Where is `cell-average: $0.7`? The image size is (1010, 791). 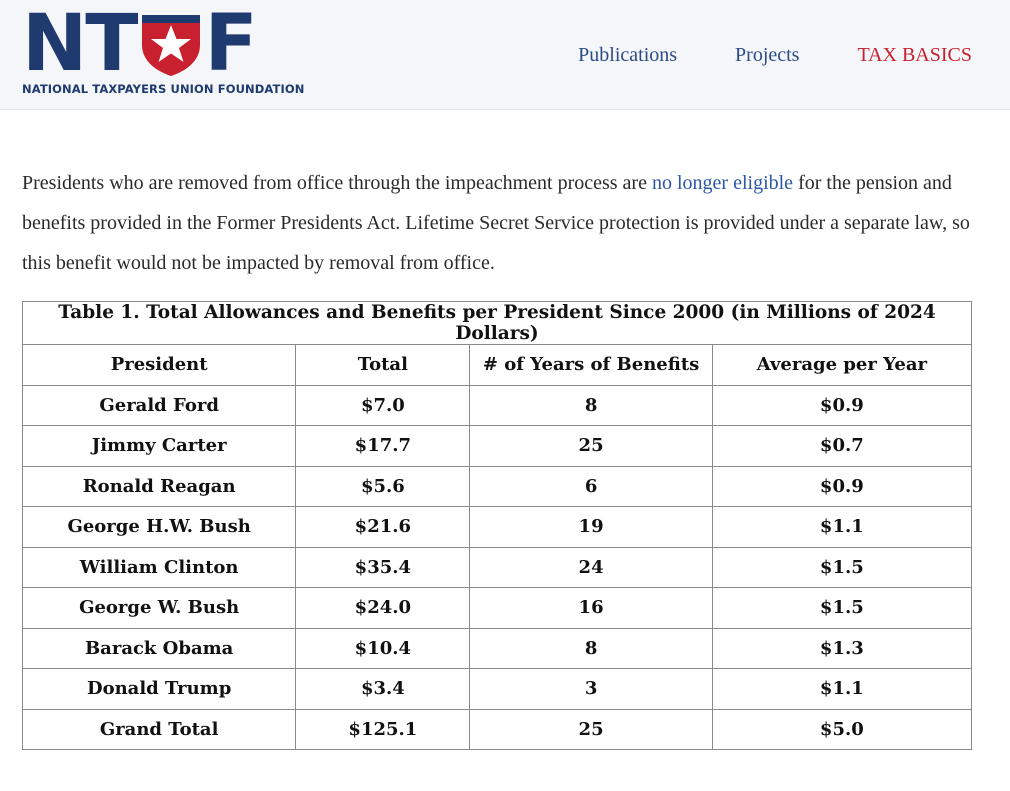
cell-average: $0.7 is located at coordinates (842, 446).